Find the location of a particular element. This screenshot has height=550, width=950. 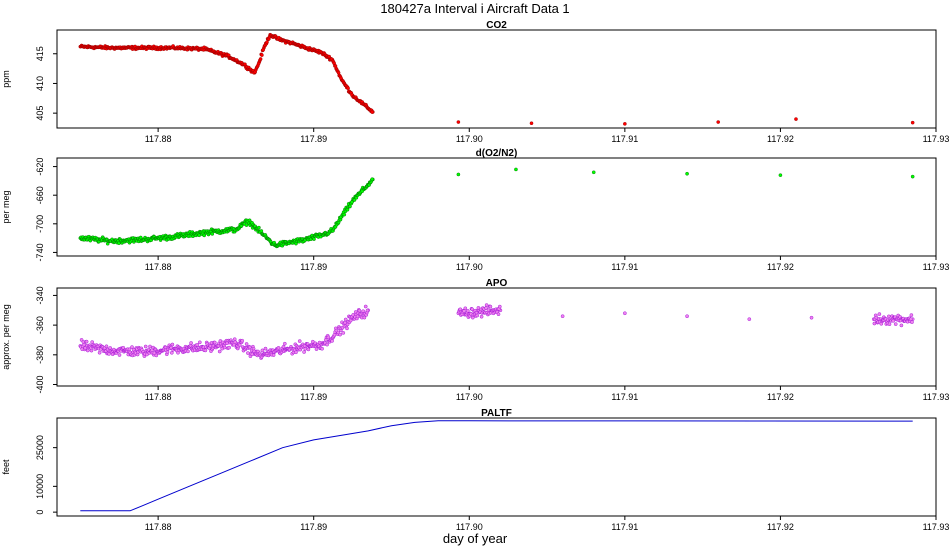

panel-title: CO2 is located at coordinates (496, 25).